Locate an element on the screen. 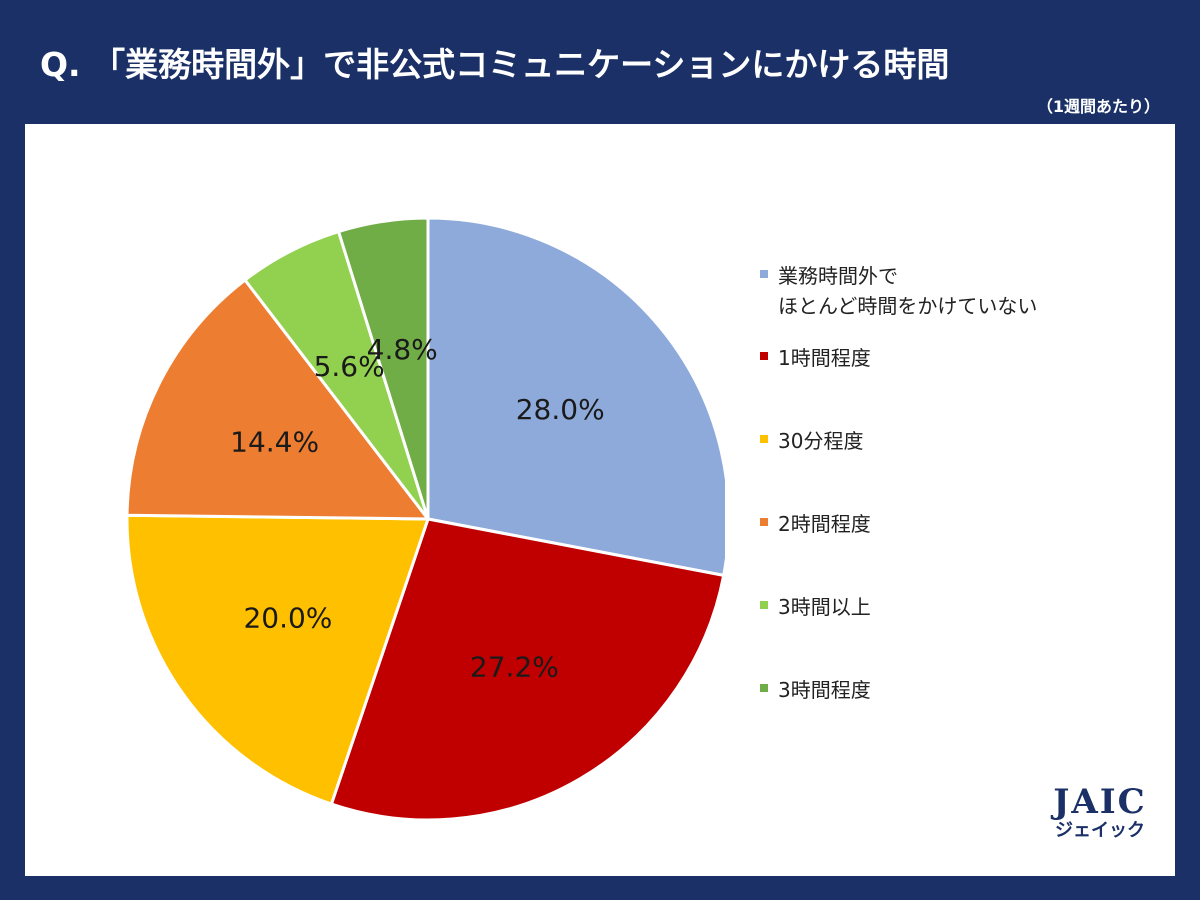 The height and width of the screenshot is (900, 1200). slice-value-label: 28.0% is located at coordinates (560, 409).